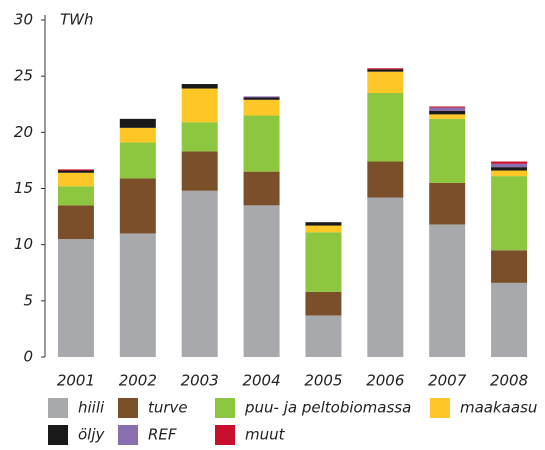 The height and width of the screenshot is (450, 545). What do you see at coordinates (77, 20) in the screenshot?
I see `y-axis-label: TWh` at bounding box center [77, 20].